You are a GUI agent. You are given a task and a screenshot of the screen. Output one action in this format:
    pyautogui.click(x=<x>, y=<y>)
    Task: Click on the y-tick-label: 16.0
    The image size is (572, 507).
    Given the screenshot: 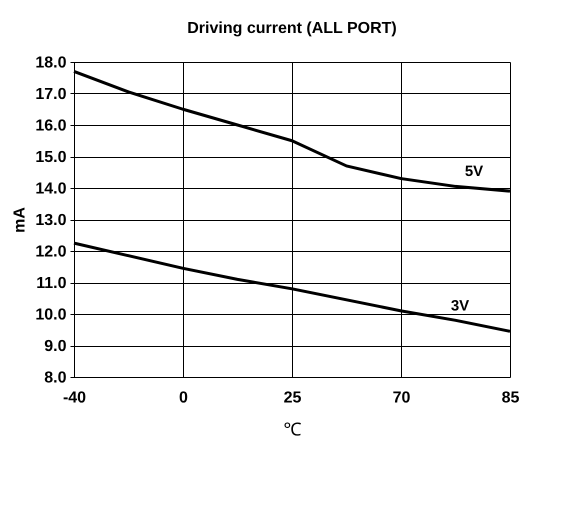 What is the action you would take?
    pyautogui.click(x=51, y=126)
    